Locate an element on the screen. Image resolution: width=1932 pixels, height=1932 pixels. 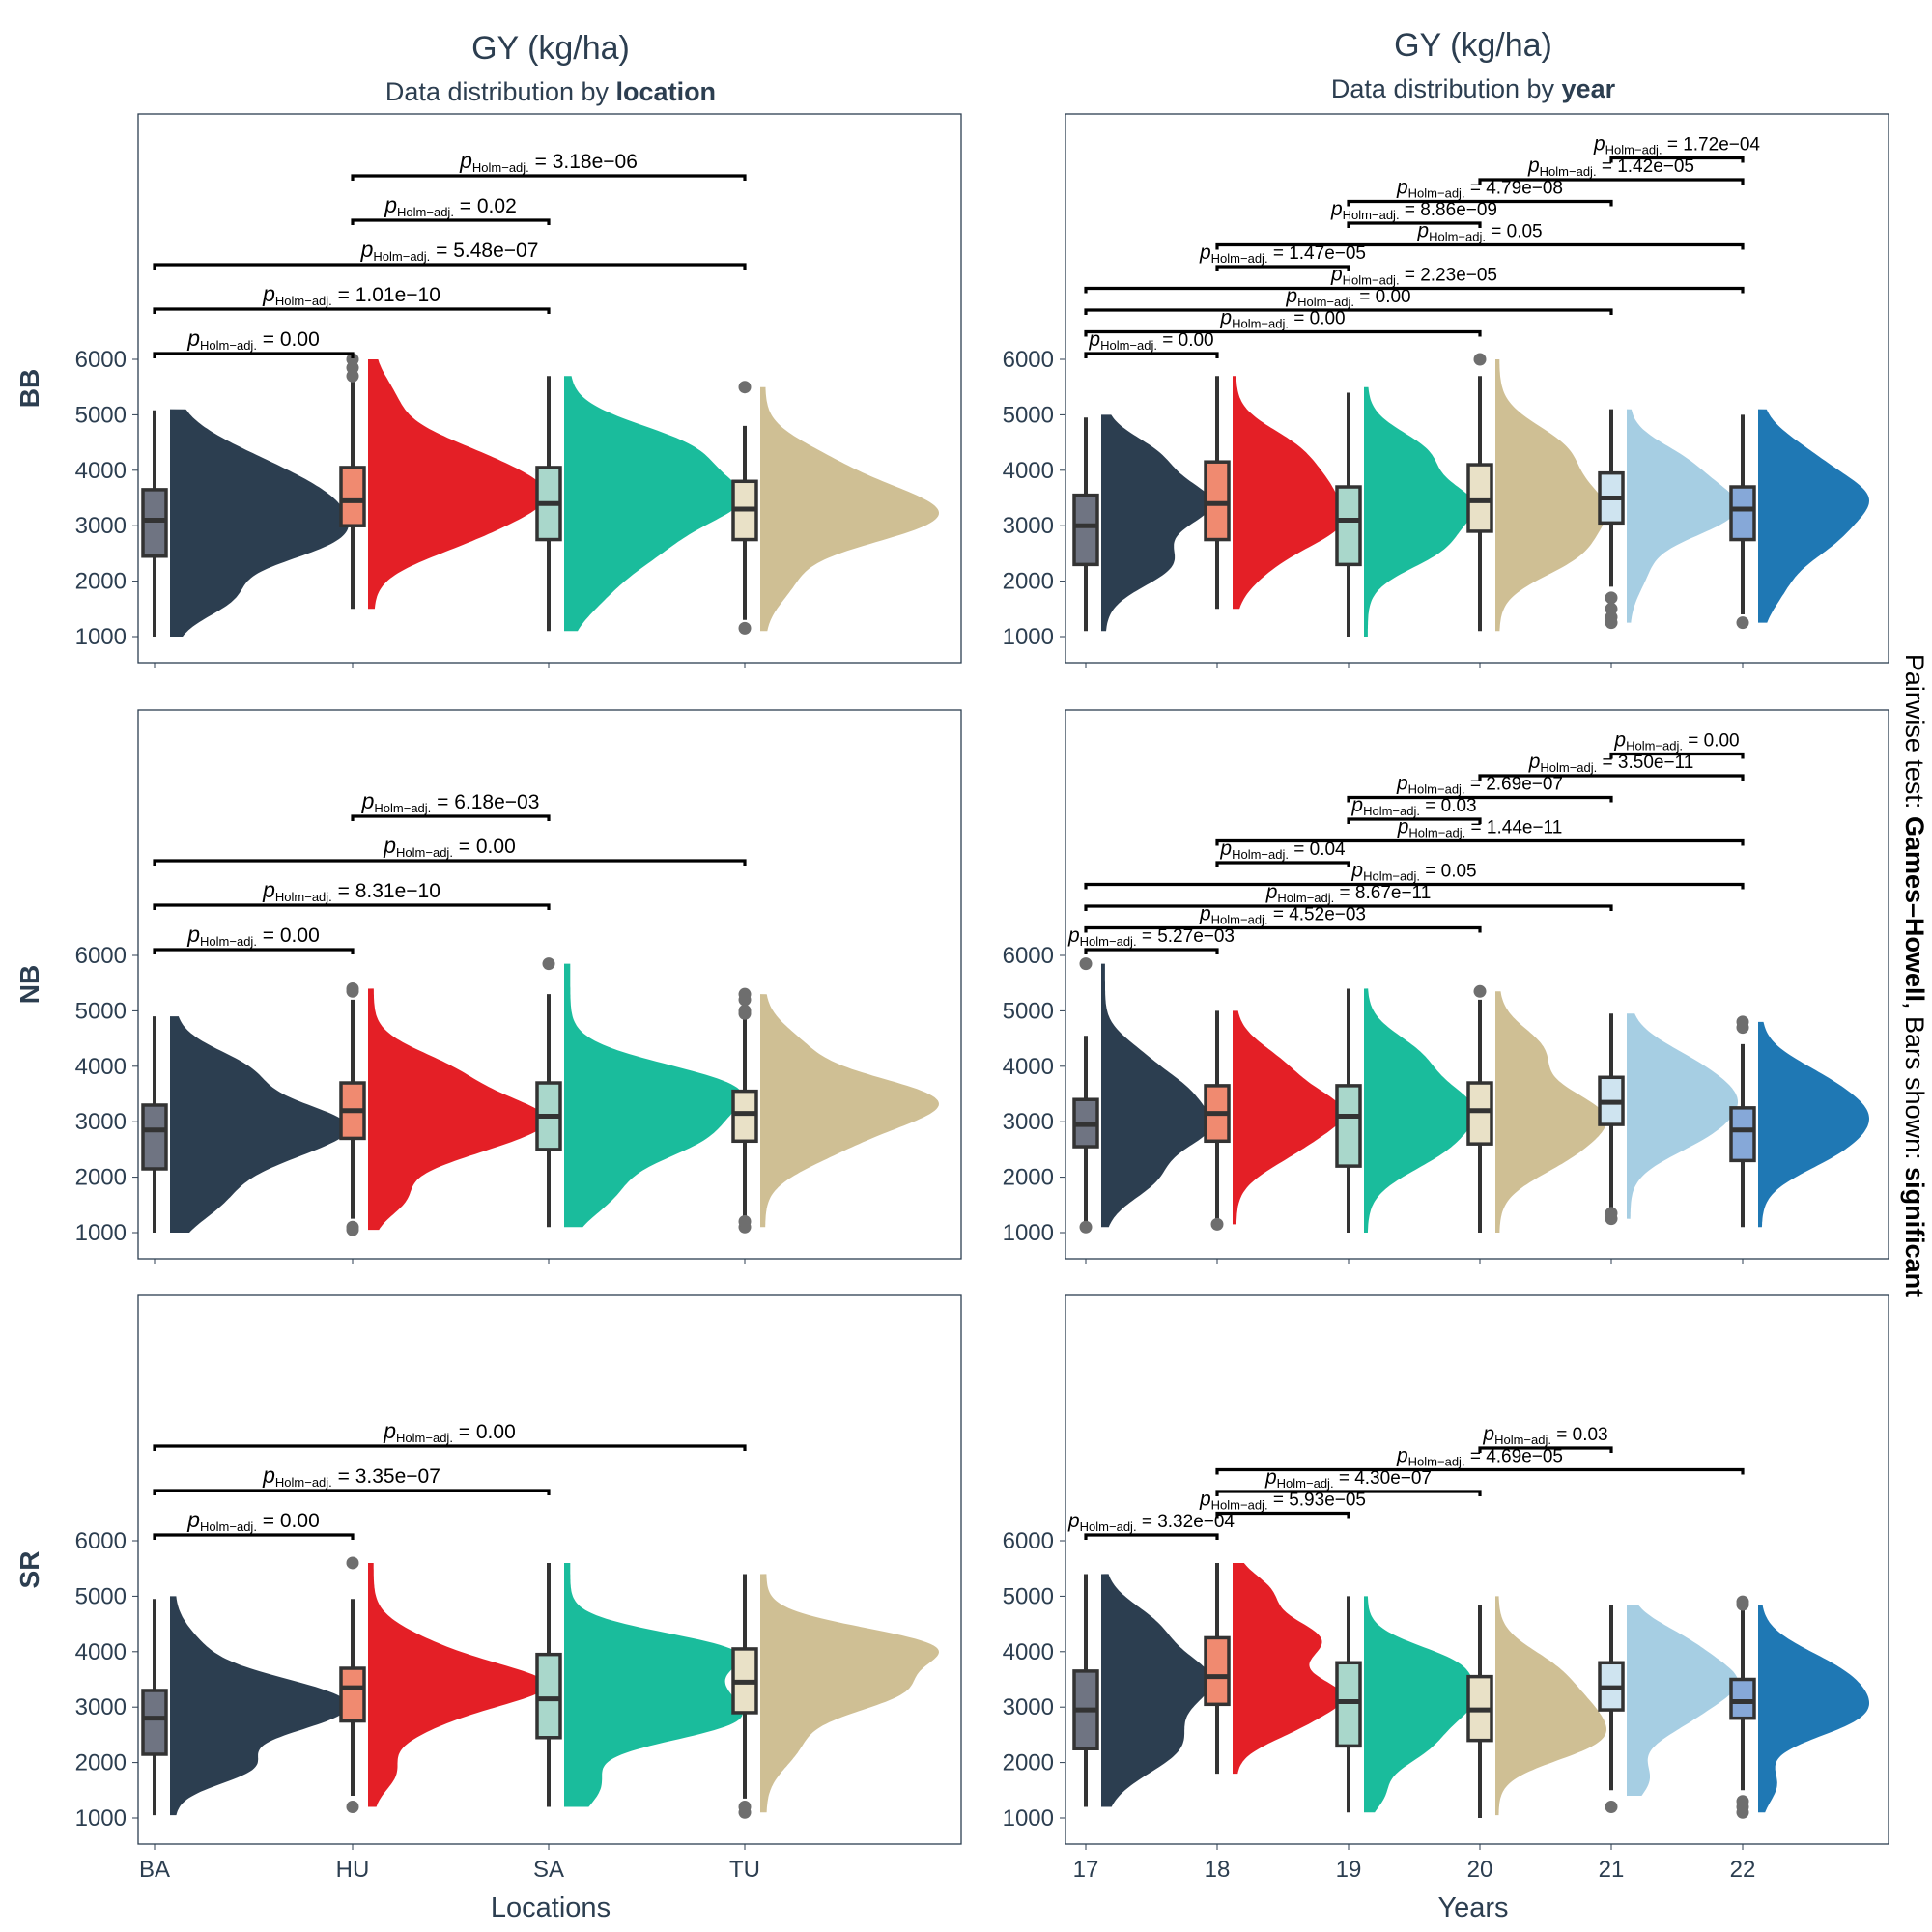
y-tick-label: 3000 is located at coordinates (1028, 1707).